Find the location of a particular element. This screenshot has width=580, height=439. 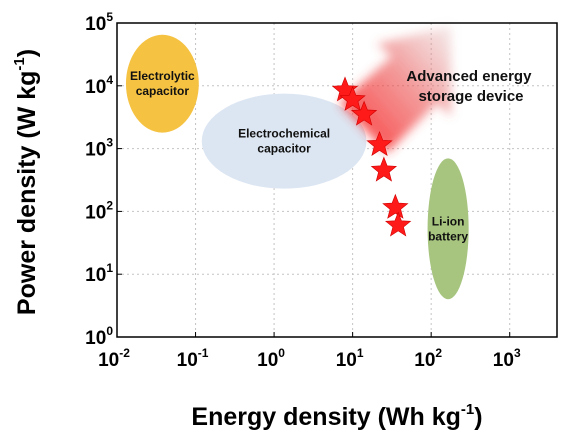

y-tick-label: 10² is located at coordinates (99, 210).